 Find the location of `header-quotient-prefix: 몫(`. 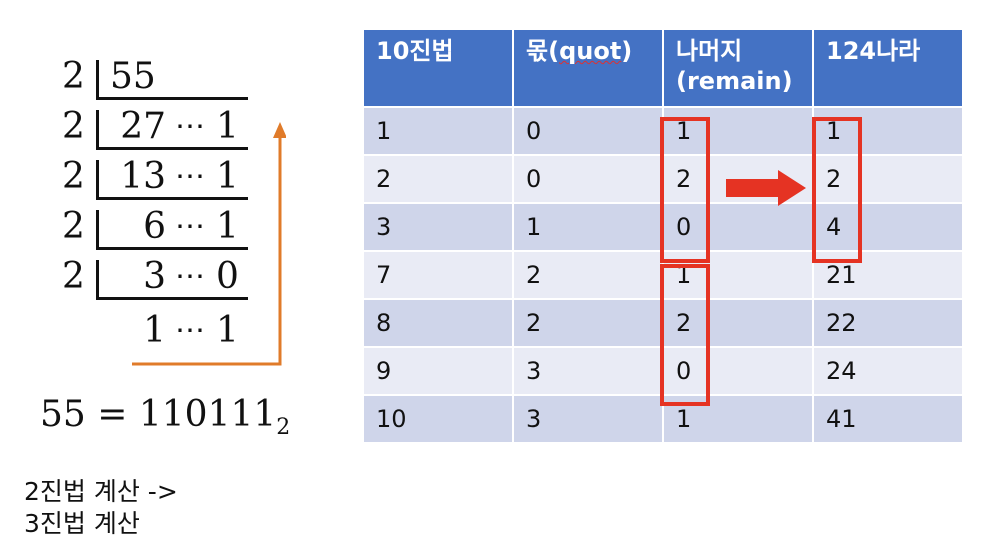

header-quotient-prefix: 몫( is located at coordinates (543, 51).